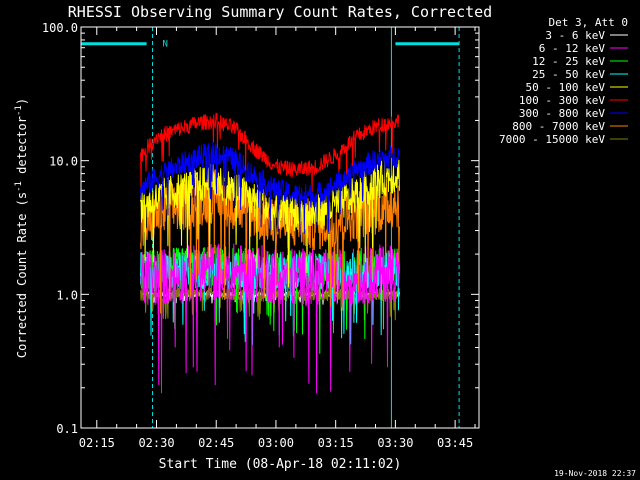 The height and width of the screenshot is (480, 640). I want to click on legend-label: 300 - 800 keV, so click(562, 113).